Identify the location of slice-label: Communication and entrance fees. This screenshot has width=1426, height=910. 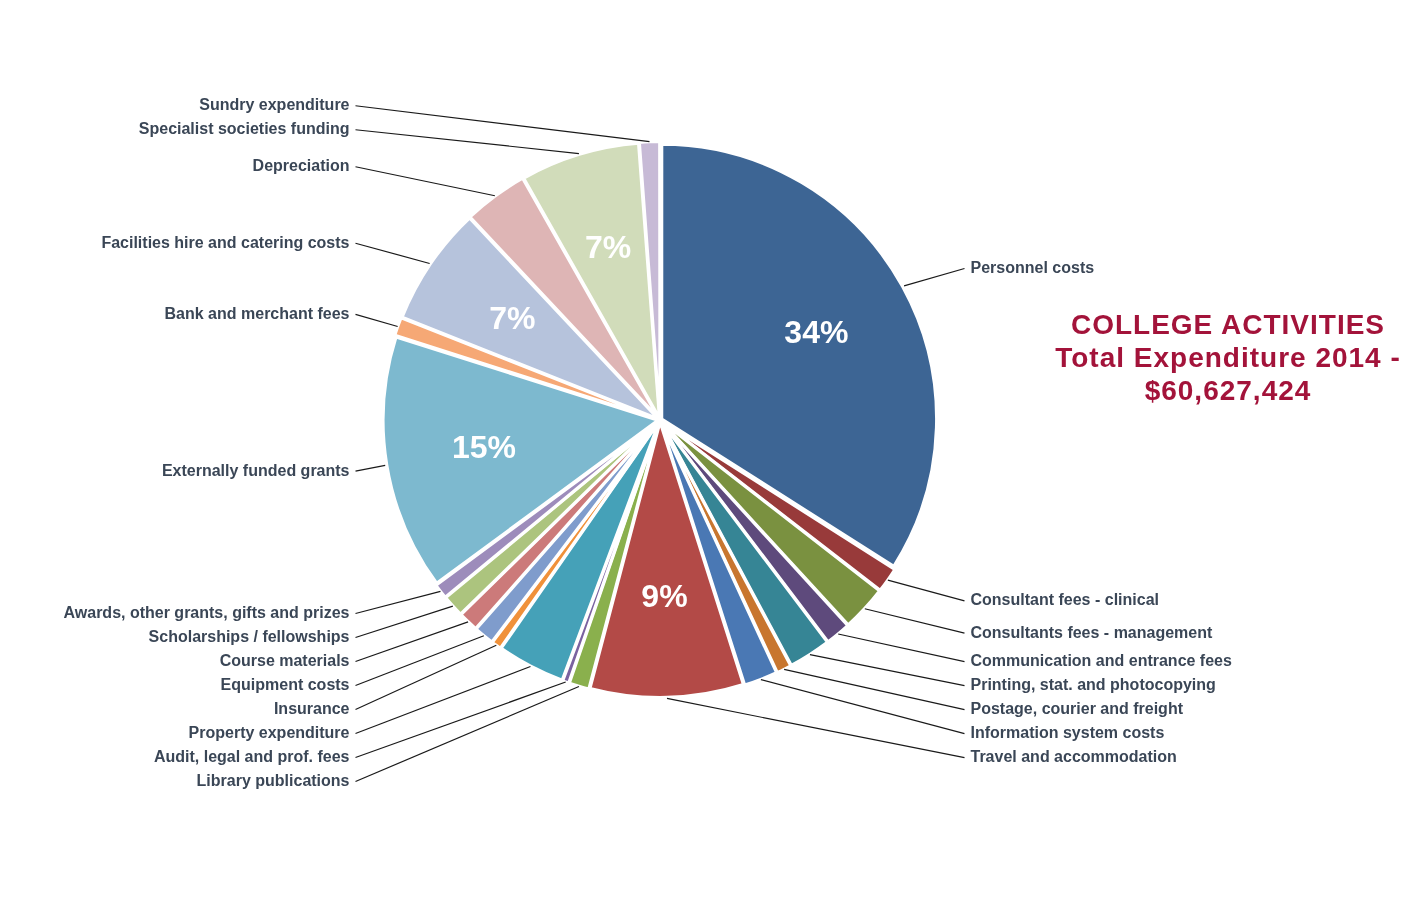
(1101, 661).